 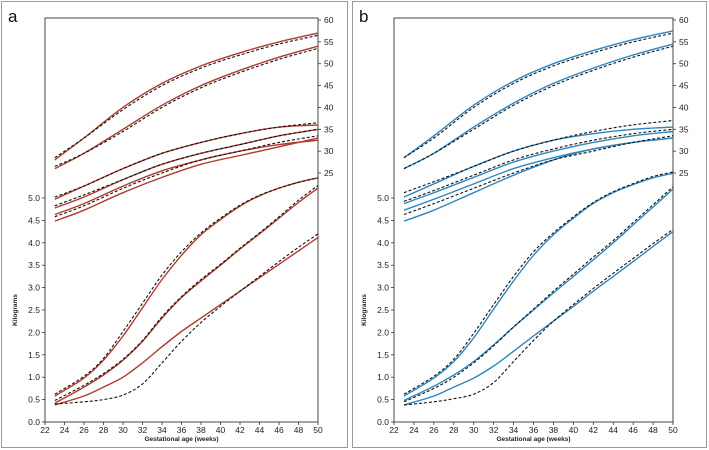 I want to click on x-tick-label: 44, so click(x=613, y=430).